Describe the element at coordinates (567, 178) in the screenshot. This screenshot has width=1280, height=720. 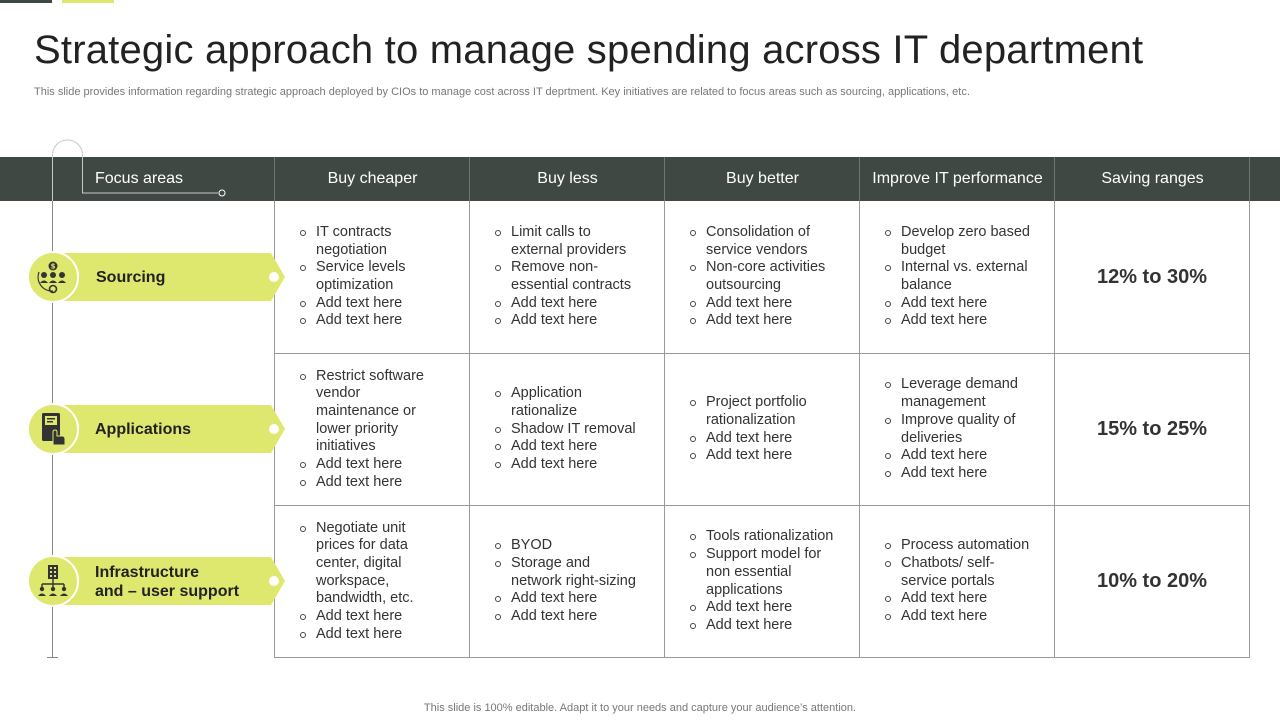
I see `header-buy-less: Buy less` at that location.